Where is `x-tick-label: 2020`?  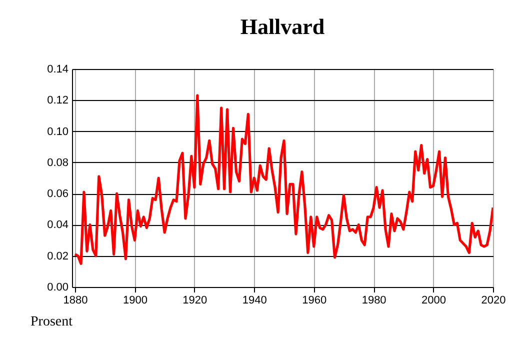 x-tick-label: 2020 is located at coordinates (493, 300).